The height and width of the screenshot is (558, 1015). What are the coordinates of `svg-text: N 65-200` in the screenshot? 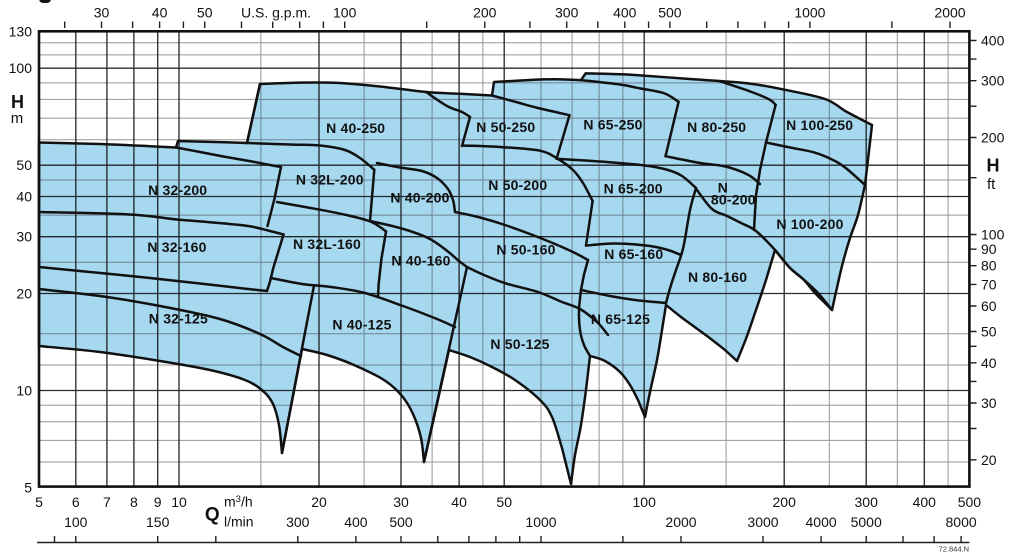 It's located at (633, 188).